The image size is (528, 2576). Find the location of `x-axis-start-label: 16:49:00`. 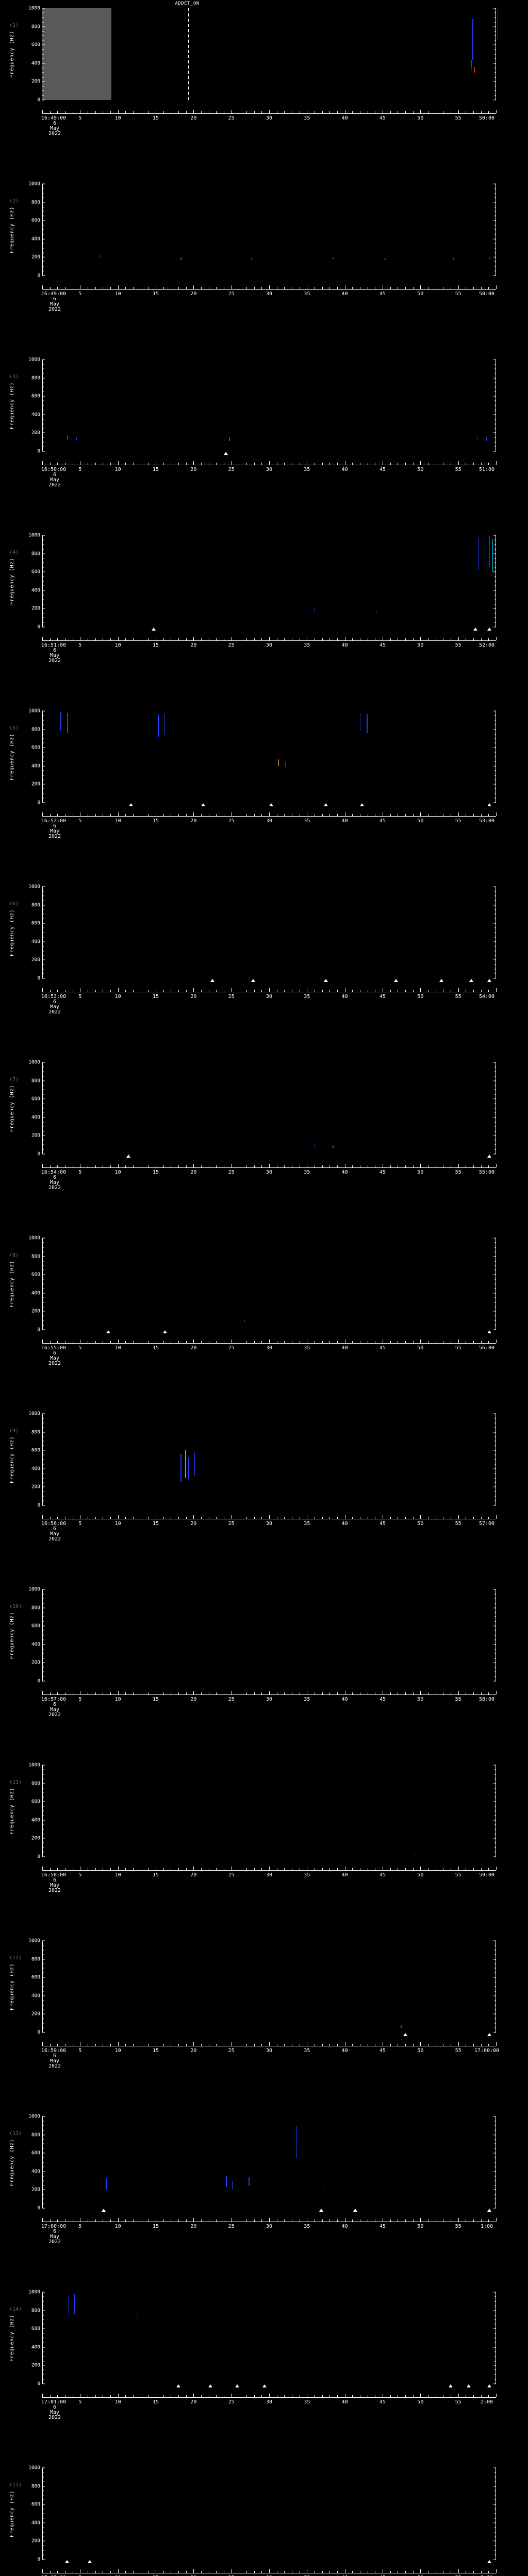

x-axis-start-label: 16:49:00 is located at coordinates (54, 118).